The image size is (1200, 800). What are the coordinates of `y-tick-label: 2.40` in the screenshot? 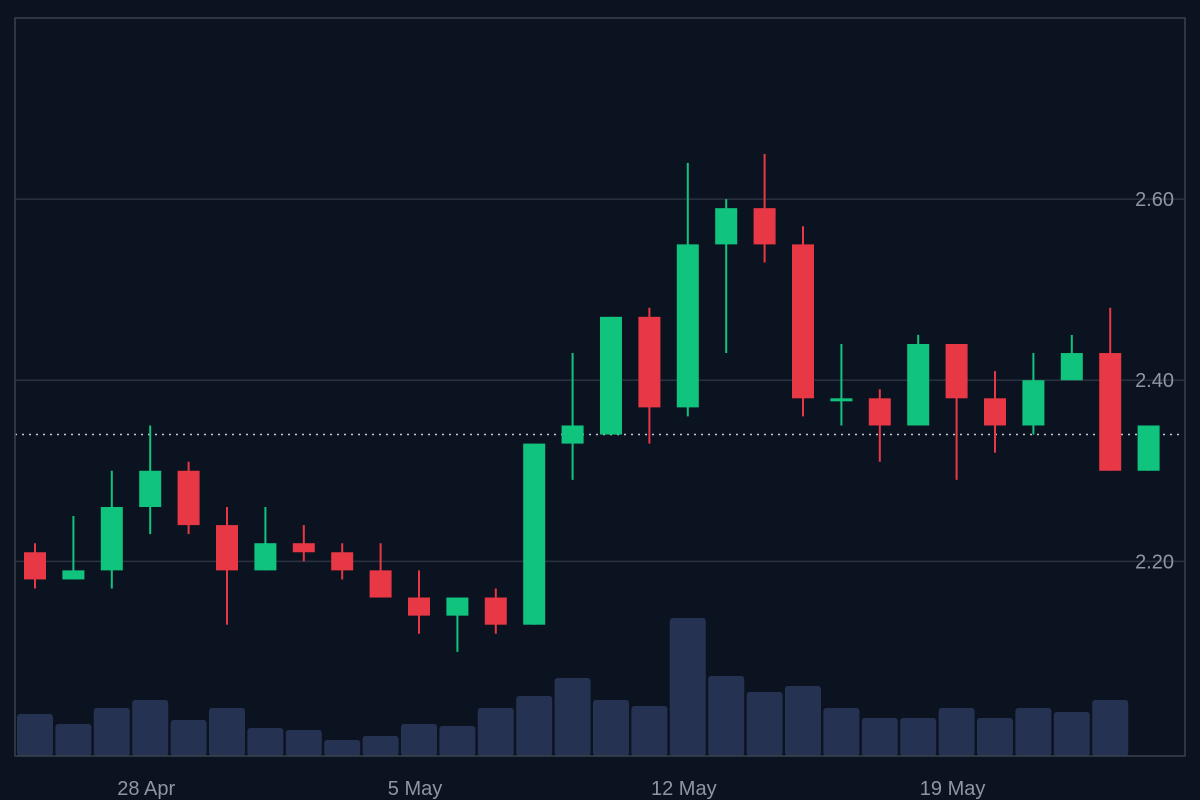 It's located at (1154, 381).